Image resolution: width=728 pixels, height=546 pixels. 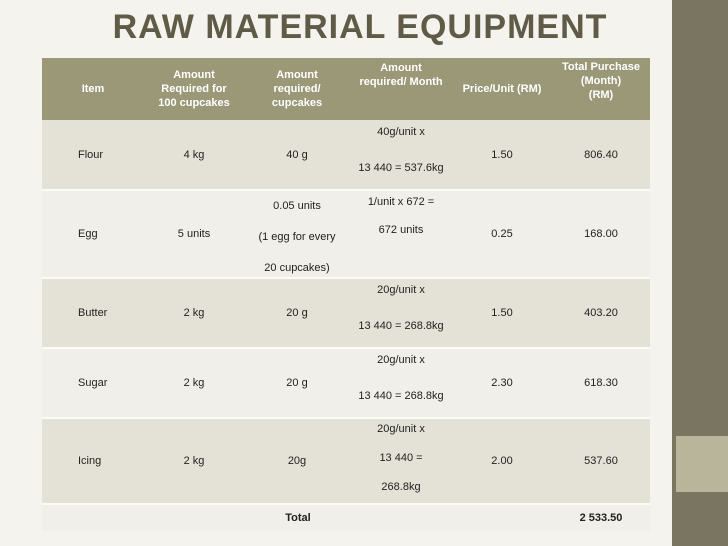 I want to click on cell-amount-month: 1/unit x 672 = 672 units, so click(x=401, y=233).